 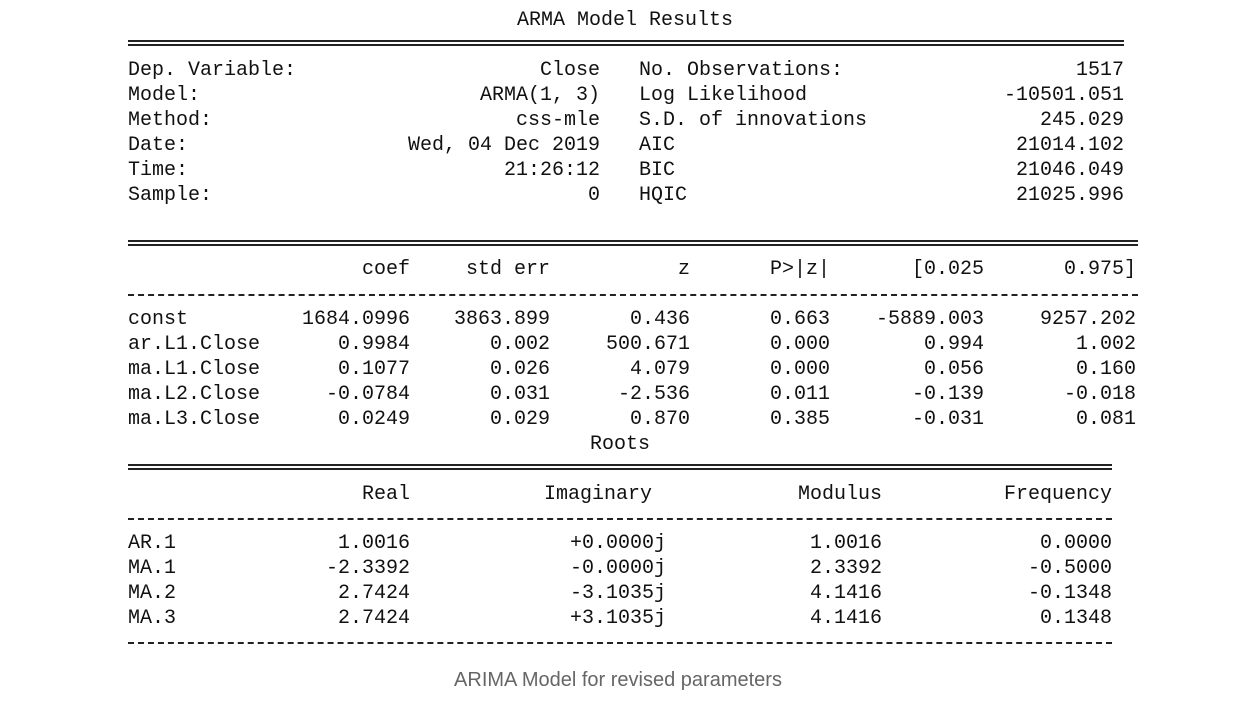 What do you see at coordinates (620, 519) in the screenshot?
I see `roots-header-separator` at bounding box center [620, 519].